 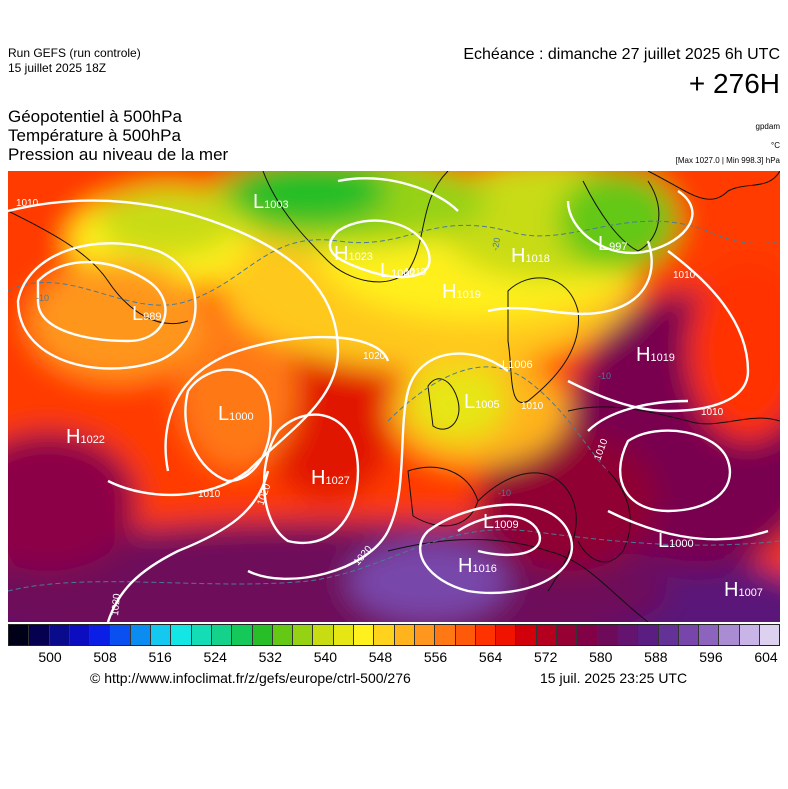 What do you see at coordinates (614, 678) in the screenshot?
I see `generated-timestamp: 15 juil. 2025 23:25 UTC` at bounding box center [614, 678].